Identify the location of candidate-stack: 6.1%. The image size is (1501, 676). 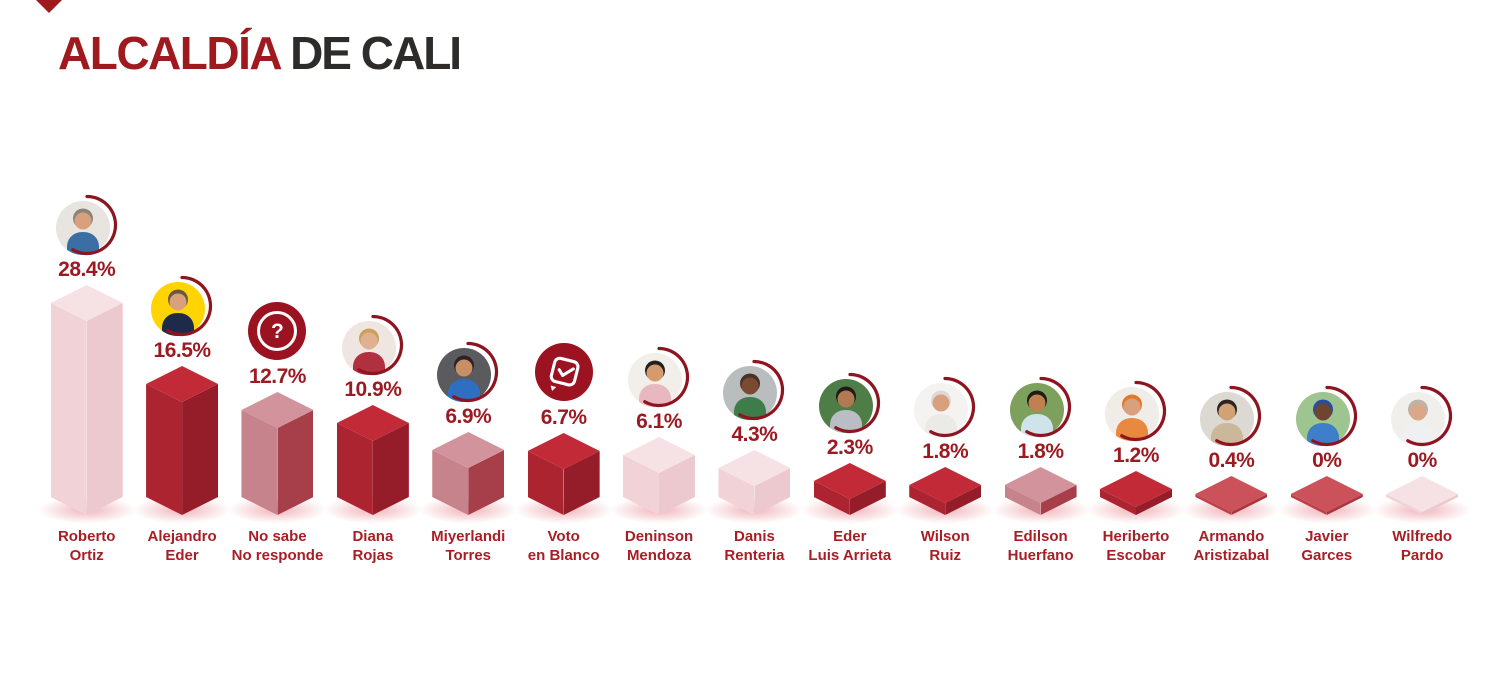
(659, 353).